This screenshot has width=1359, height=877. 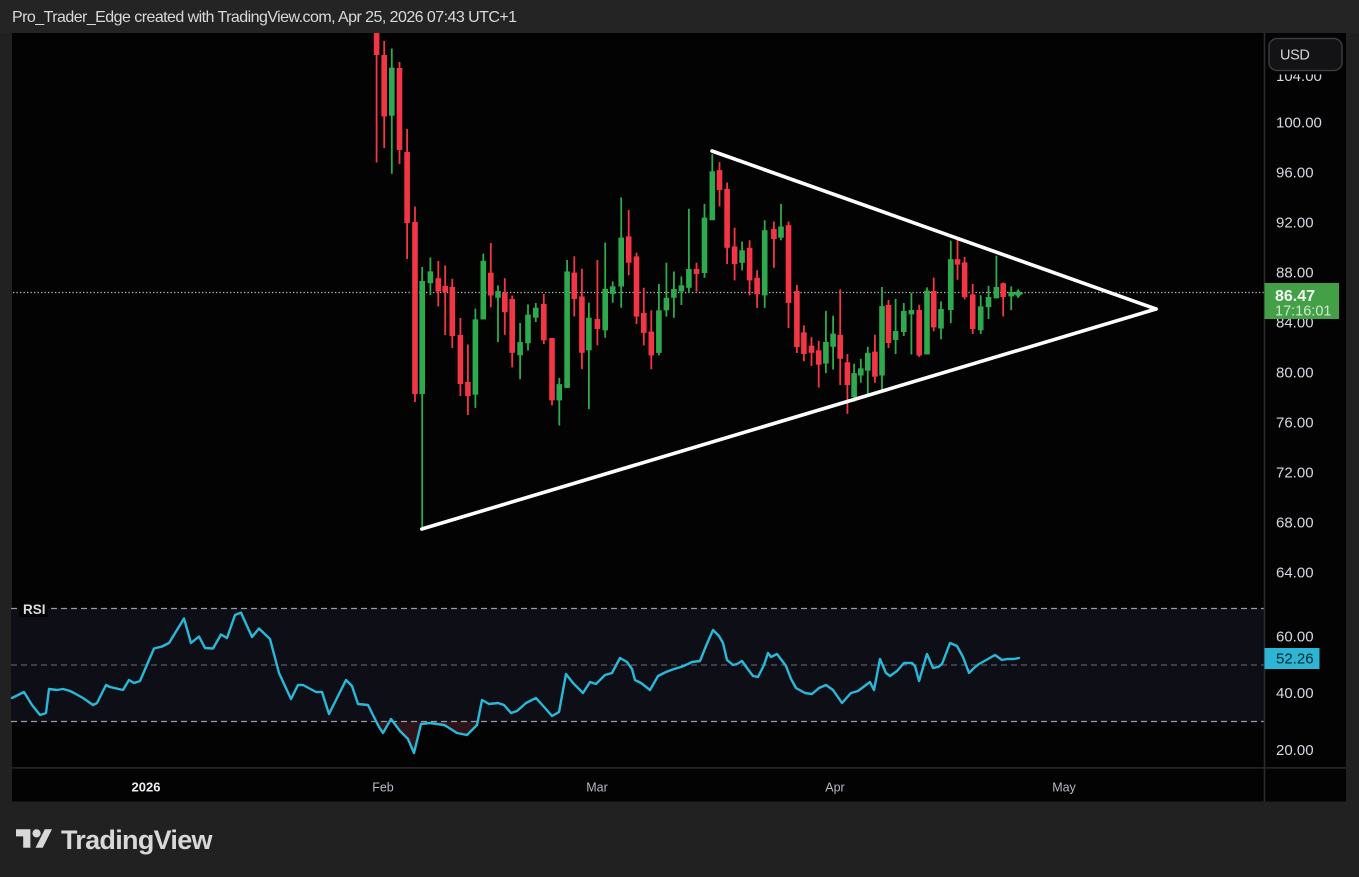 I want to click on svg-text: RSI, so click(x=34, y=609).